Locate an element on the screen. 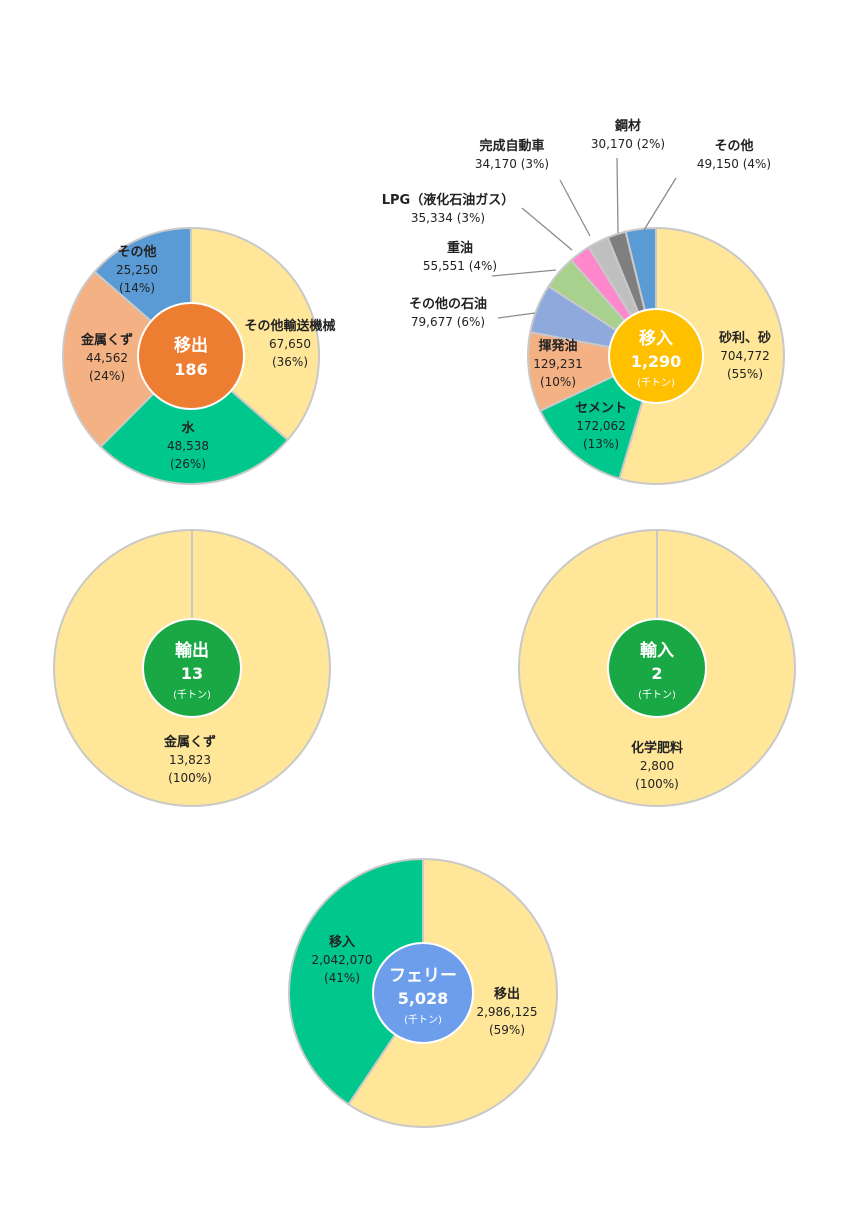  slice-label-value: 34,170 (3%) is located at coordinates (512, 164).